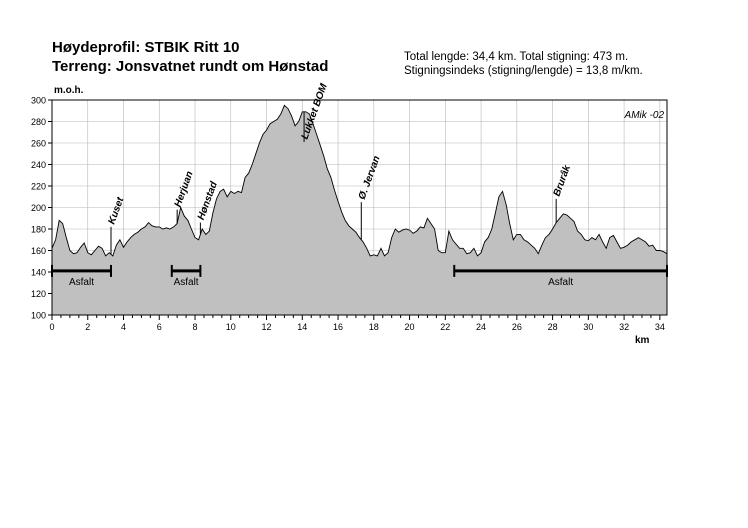  Describe the element at coordinates (51, 327) in the screenshot. I see `x-tick-label: 0` at that location.